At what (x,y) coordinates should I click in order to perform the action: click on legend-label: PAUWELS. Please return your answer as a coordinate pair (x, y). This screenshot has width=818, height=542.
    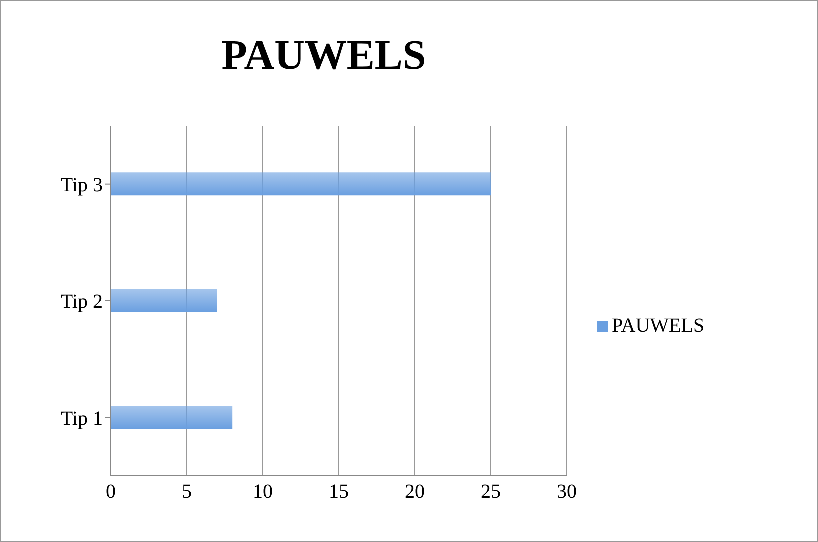
    Looking at the image, I should click on (658, 326).